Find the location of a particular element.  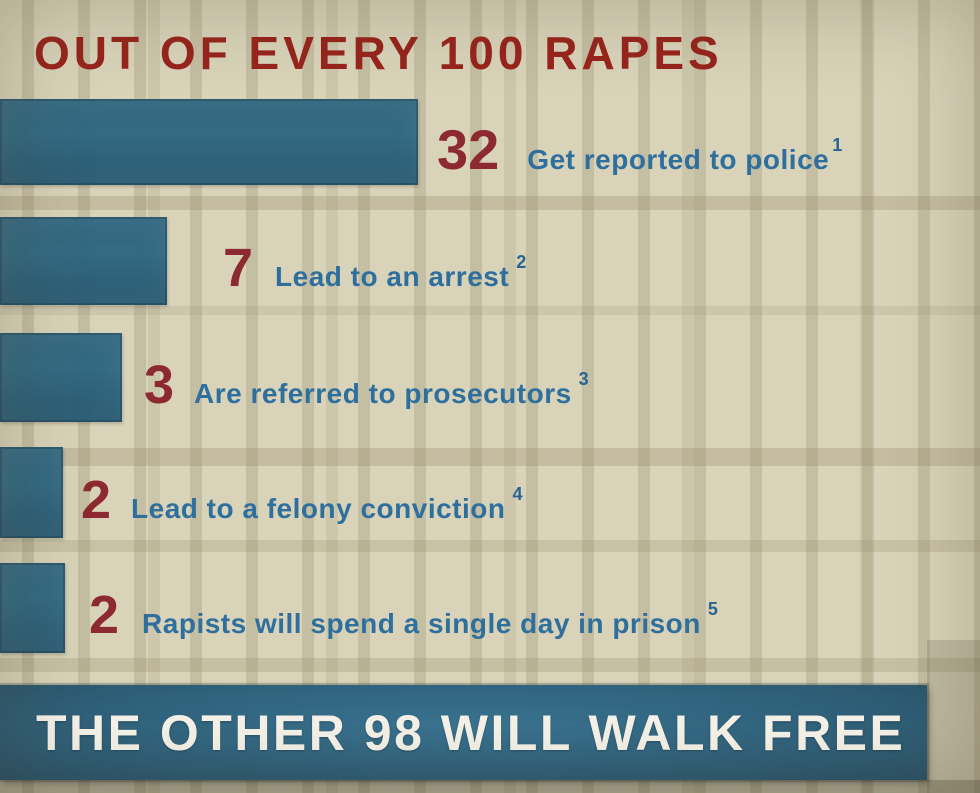

chart-row: 2 Lead to a felony conviction 4 is located at coordinates (261, 492).